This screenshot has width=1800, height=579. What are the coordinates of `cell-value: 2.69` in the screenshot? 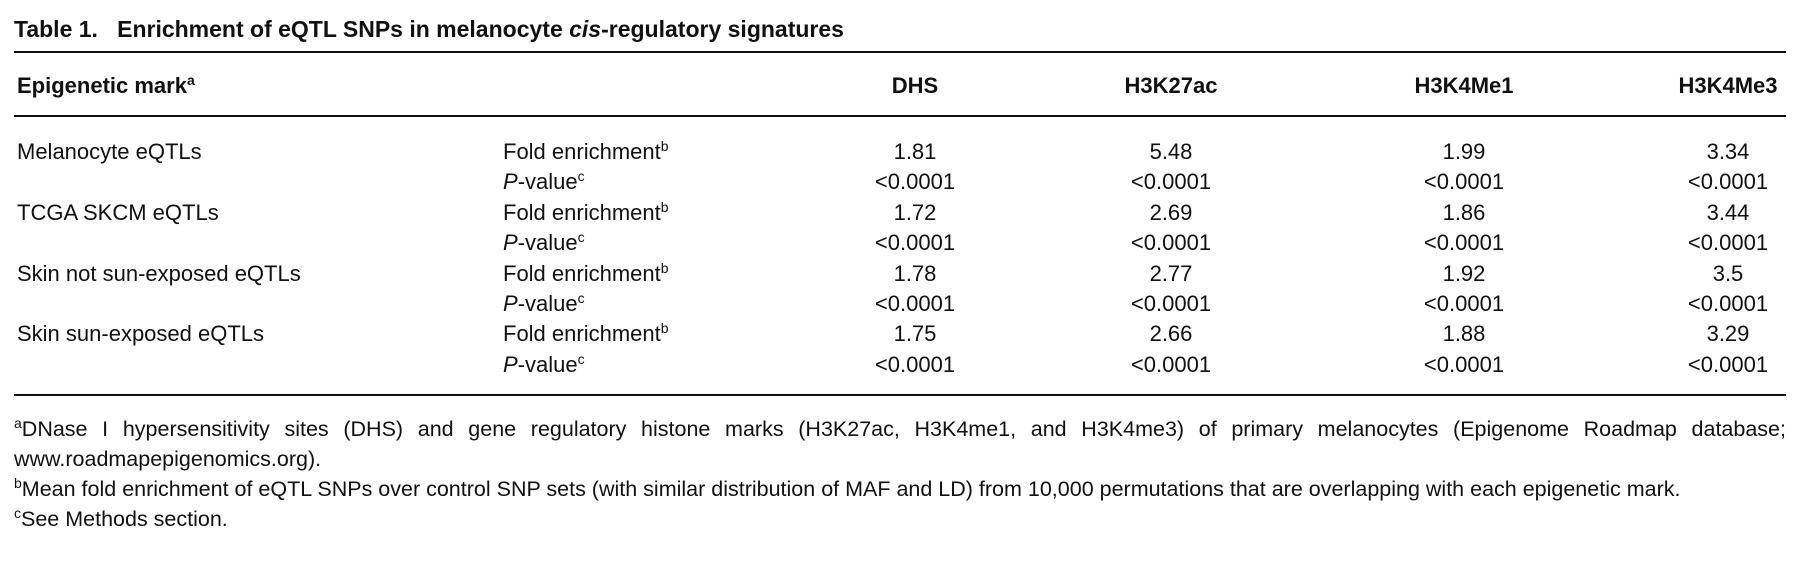 It's located at (1171, 212).